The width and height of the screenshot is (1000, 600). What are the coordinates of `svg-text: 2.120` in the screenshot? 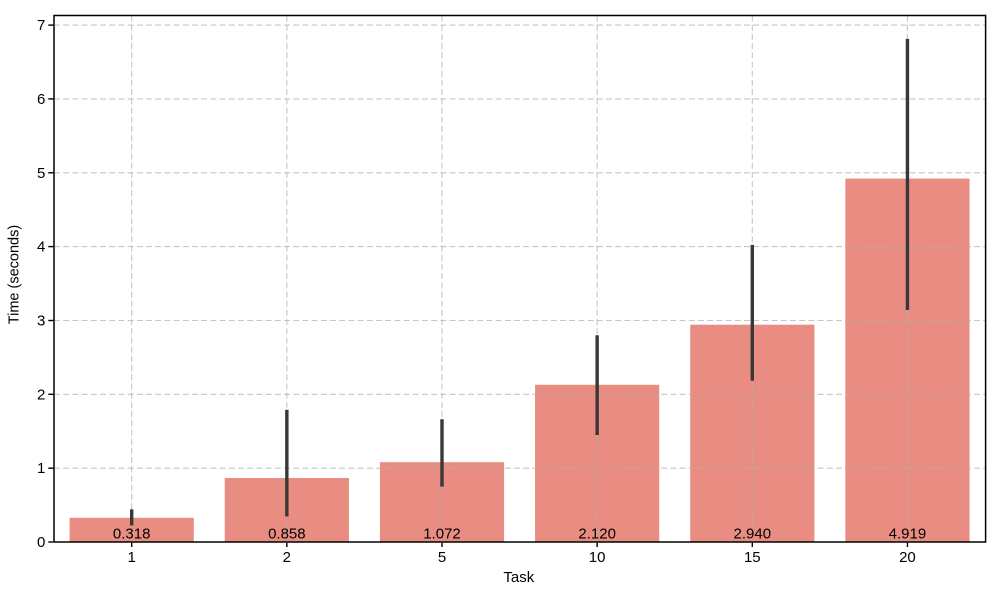 It's located at (597, 534).